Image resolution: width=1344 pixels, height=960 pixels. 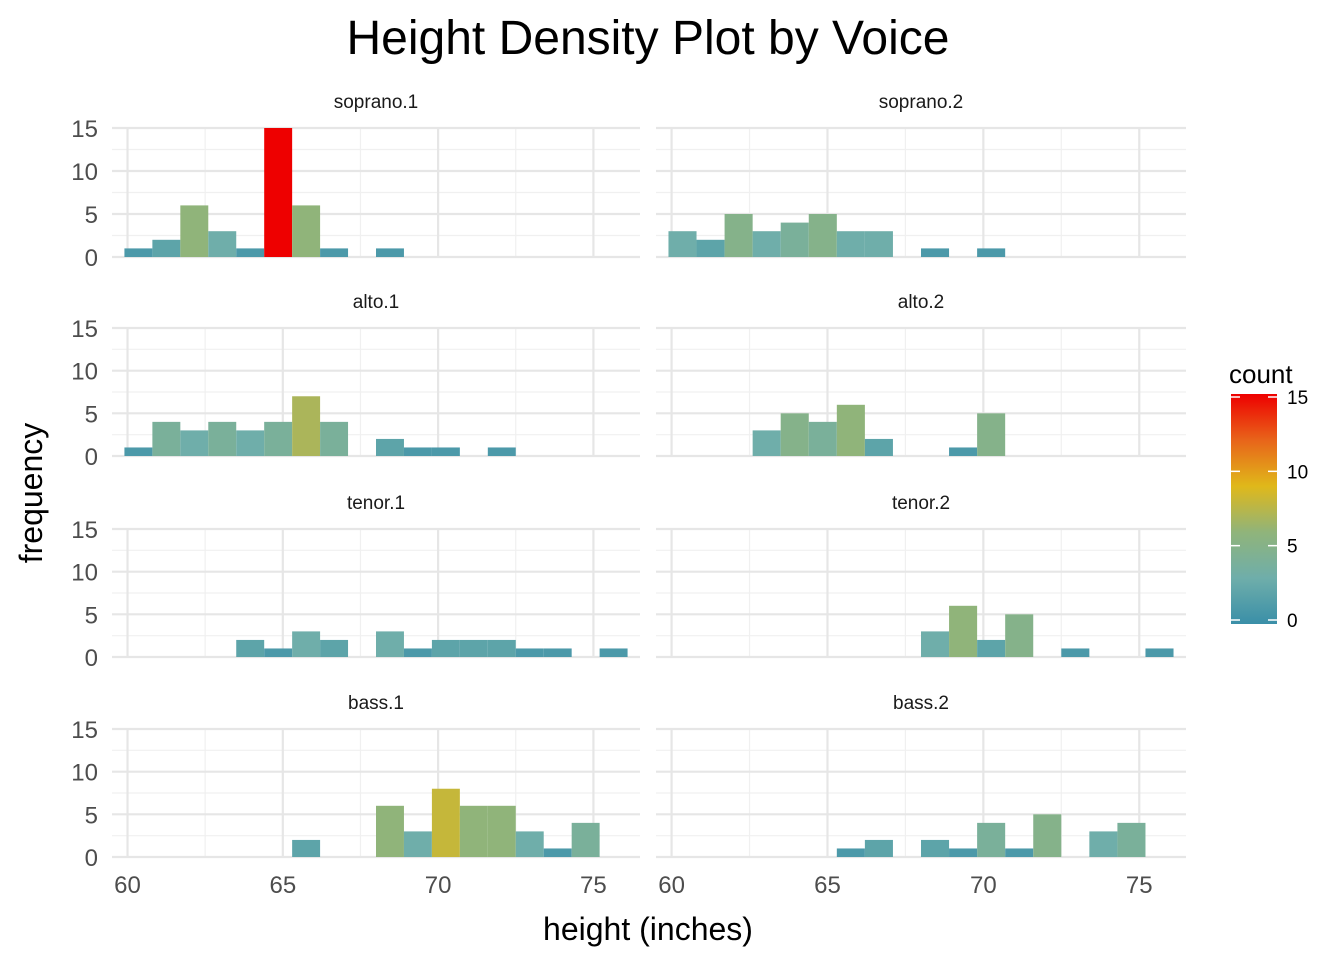 I want to click on panel-soprano-1: soprano.1 0 5 10 15, so click(x=355, y=182).